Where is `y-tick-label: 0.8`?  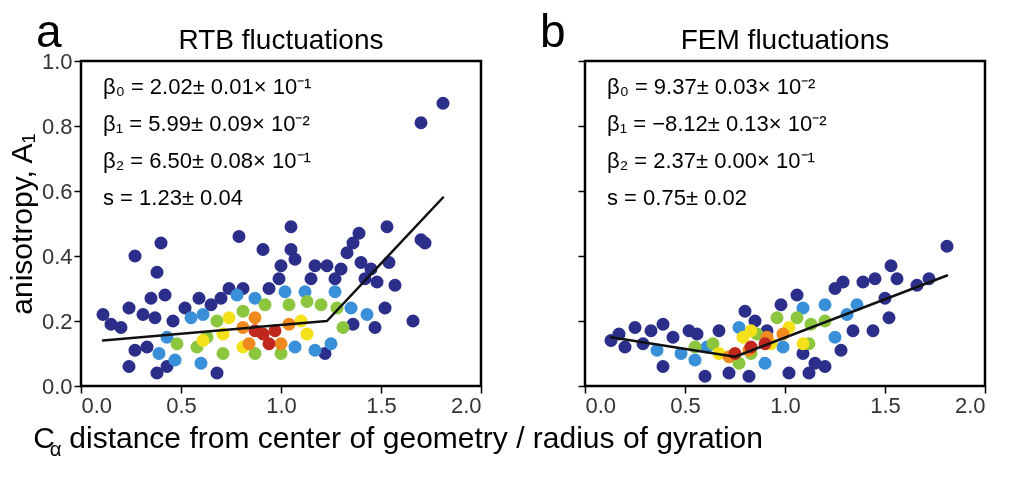
y-tick-label: 0.8 is located at coordinates (57, 126).